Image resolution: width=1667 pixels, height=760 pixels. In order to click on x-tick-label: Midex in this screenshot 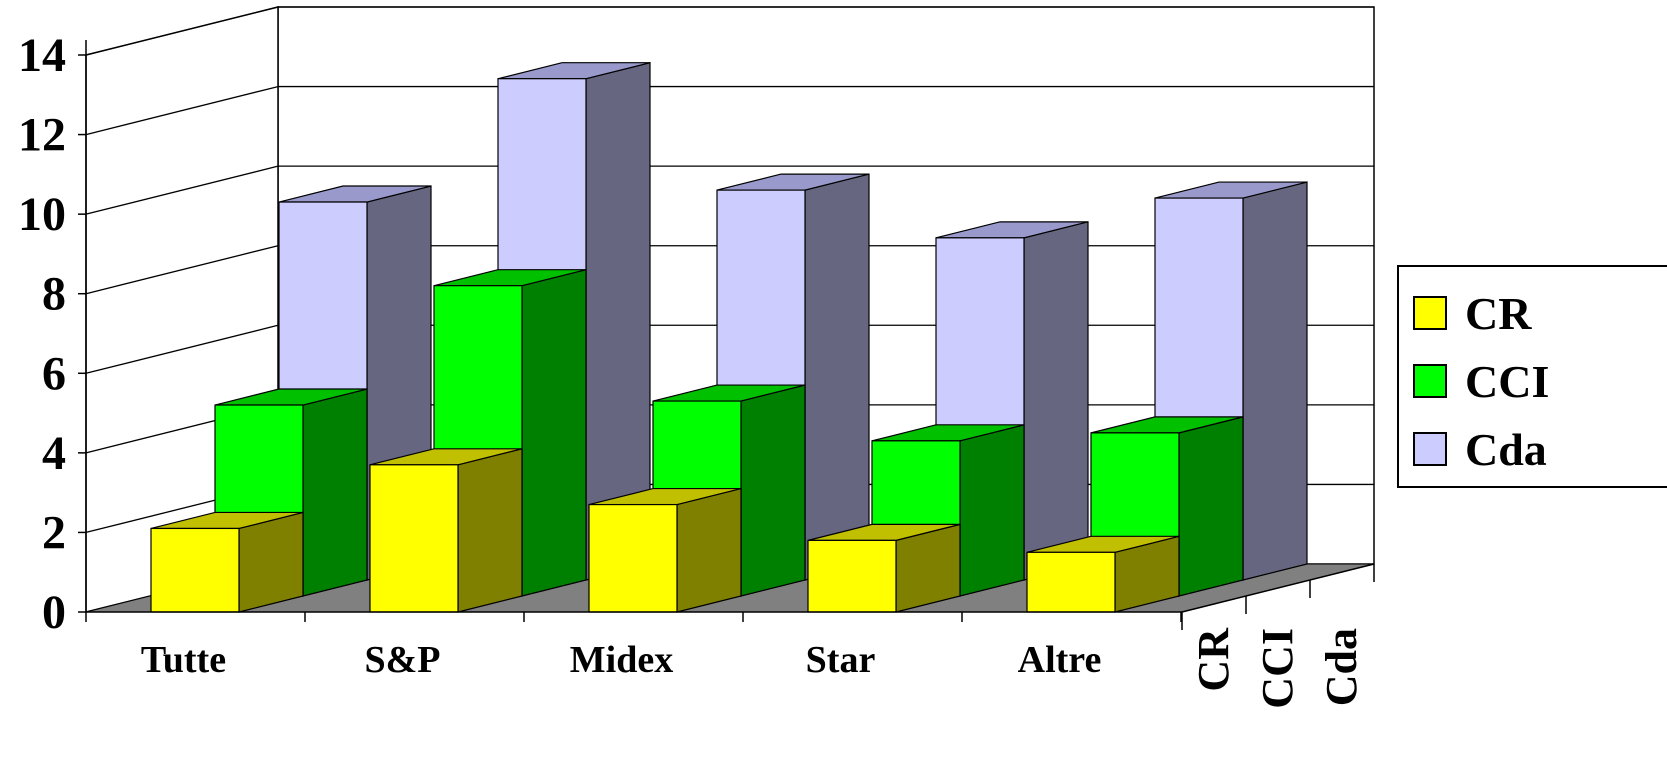, I will do `click(621, 660)`.